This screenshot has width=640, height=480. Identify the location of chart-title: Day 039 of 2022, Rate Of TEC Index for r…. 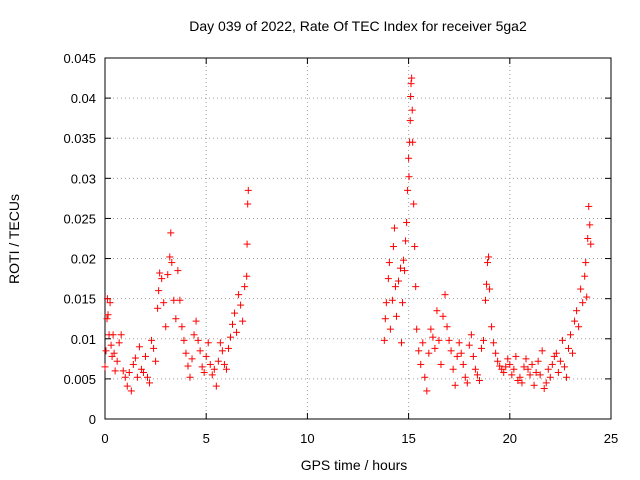
(358, 26).